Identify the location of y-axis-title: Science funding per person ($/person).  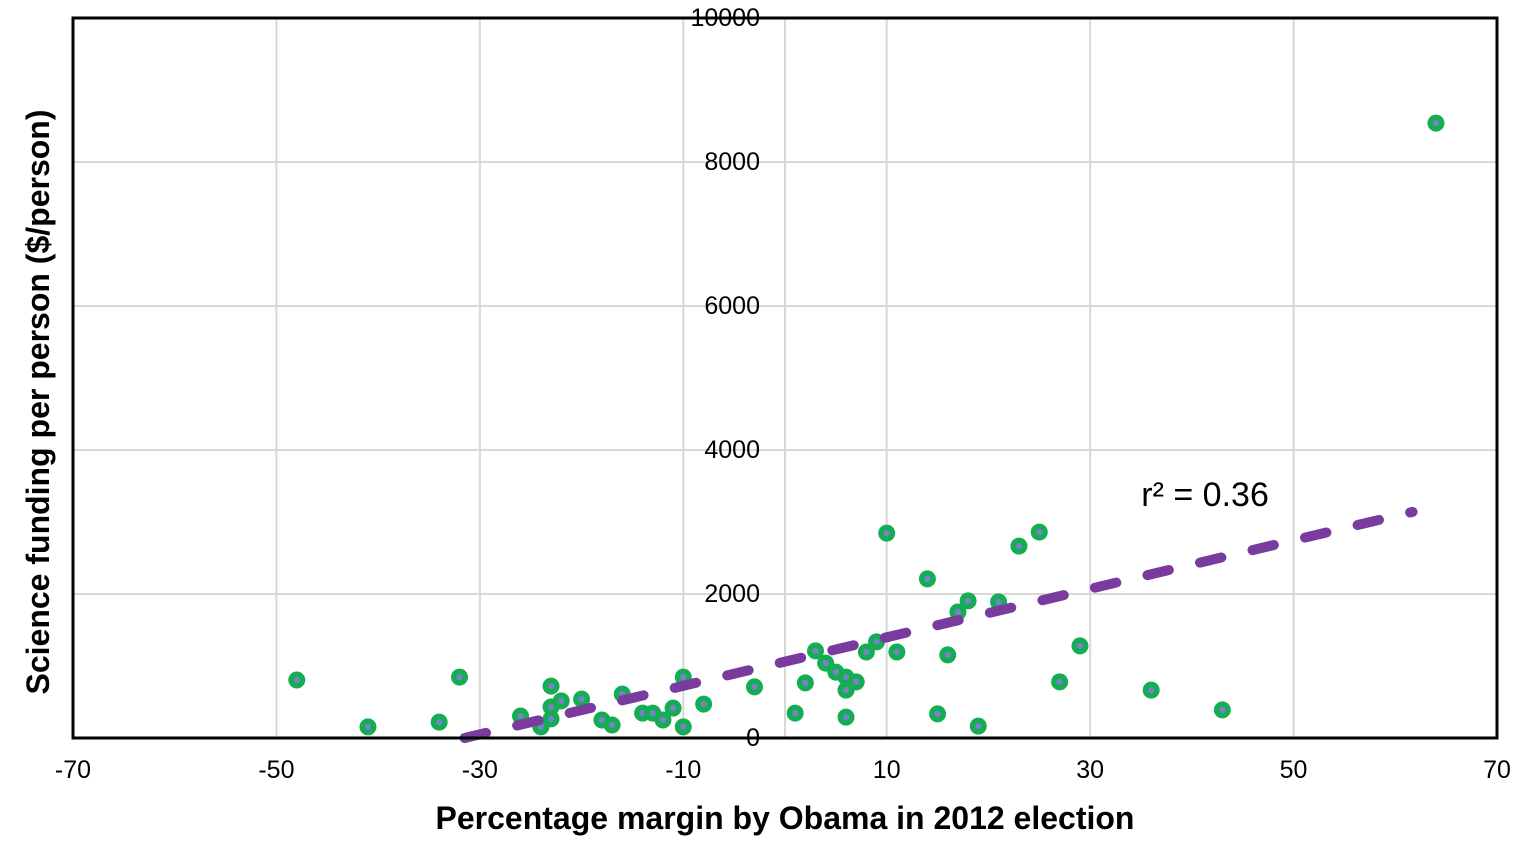
(38, 402).